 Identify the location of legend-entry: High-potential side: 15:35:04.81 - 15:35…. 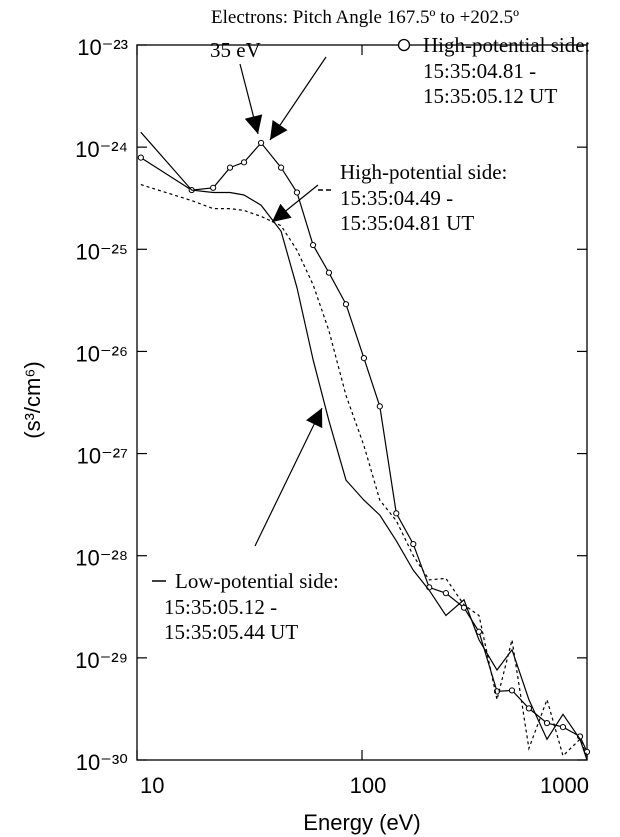
(507, 70).